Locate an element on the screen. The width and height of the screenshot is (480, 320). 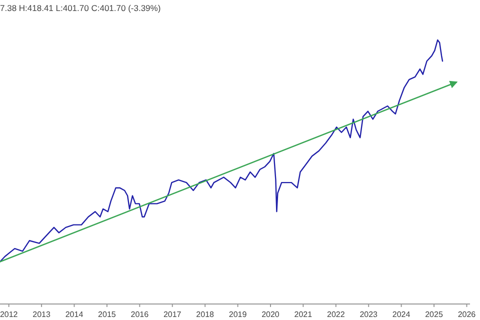
x-tick-label: 2023 is located at coordinates (369, 314).